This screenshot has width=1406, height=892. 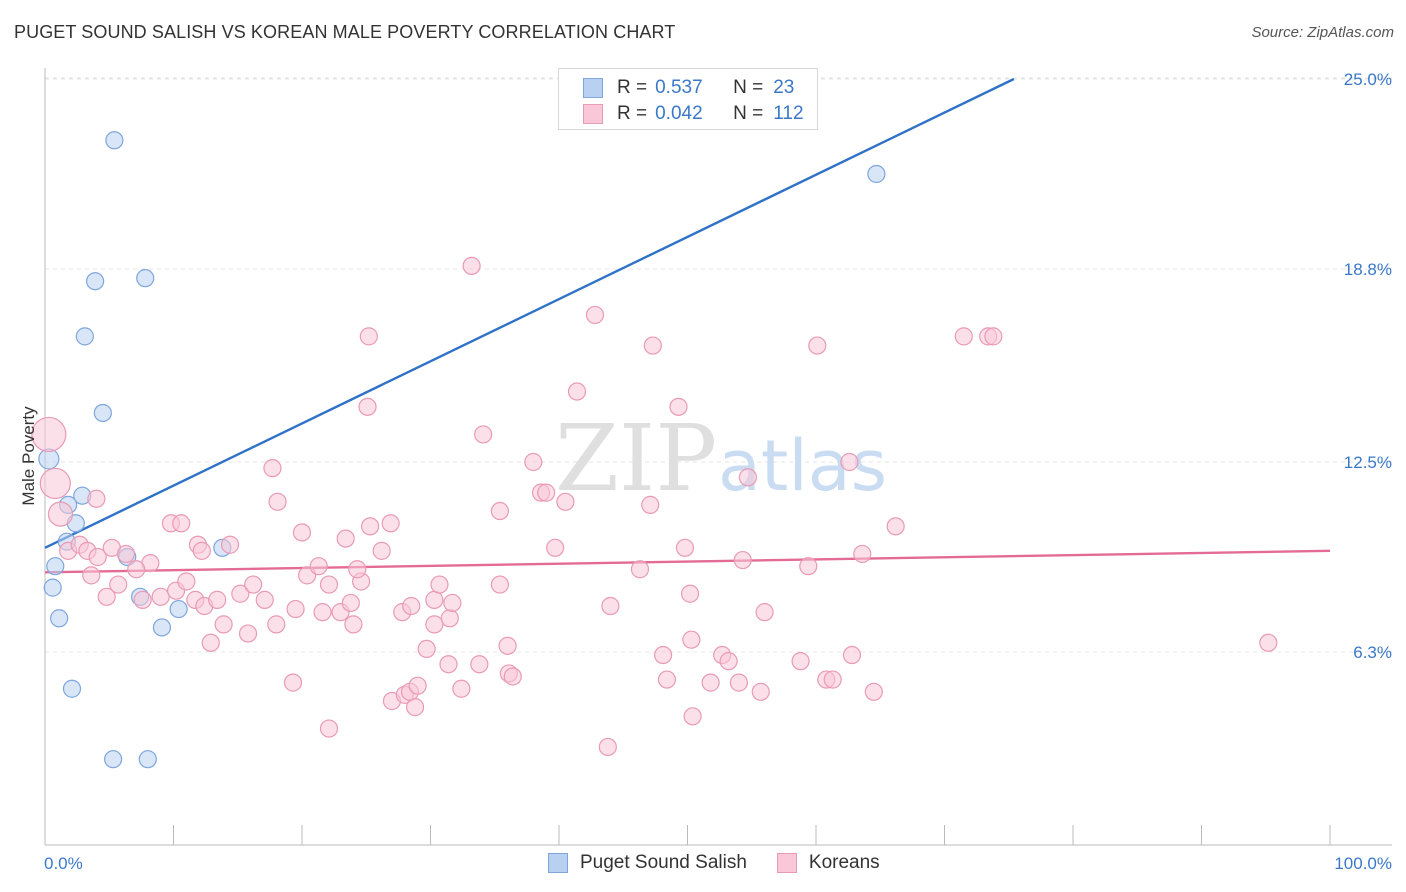 I want to click on legend-n-value: 23, so click(x=784, y=87).